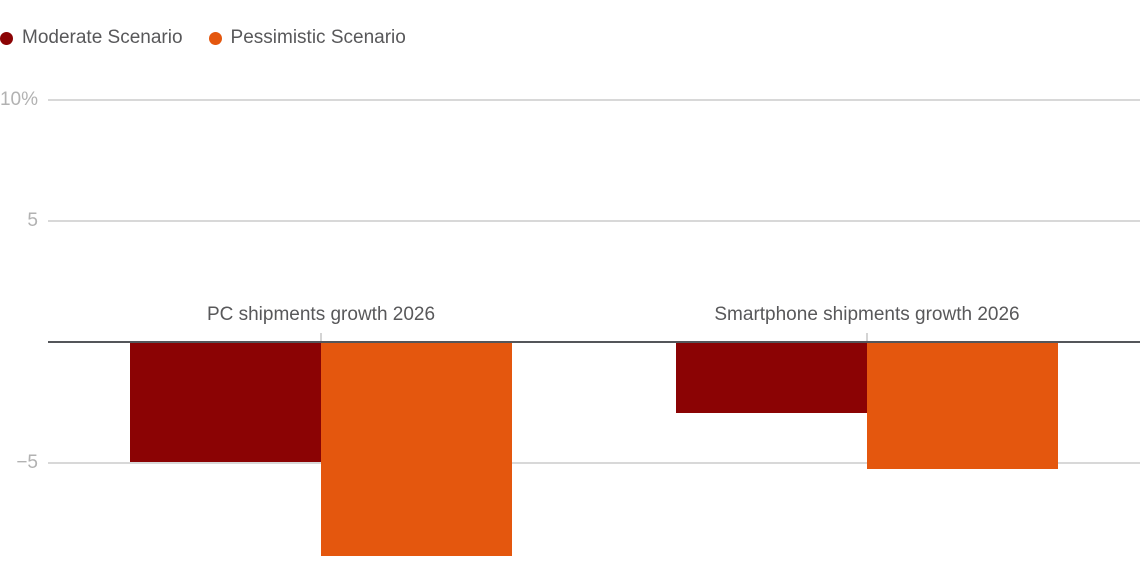  Describe the element at coordinates (318, 37) in the screenshot. I see `legend-label-pessimistic: Pessimistic Scenario` at that location.